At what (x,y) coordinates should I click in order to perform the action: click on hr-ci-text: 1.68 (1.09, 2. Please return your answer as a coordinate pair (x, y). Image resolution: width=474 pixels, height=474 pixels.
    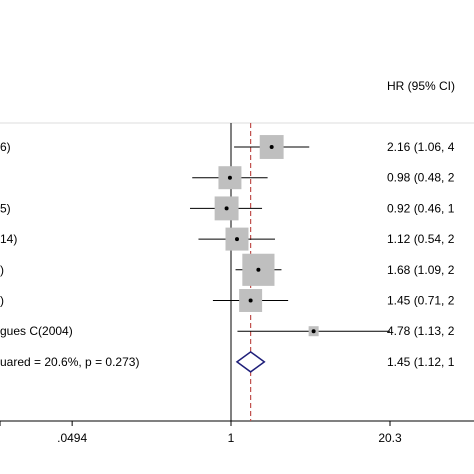
    Looking at the image, I should click on (421, 270).